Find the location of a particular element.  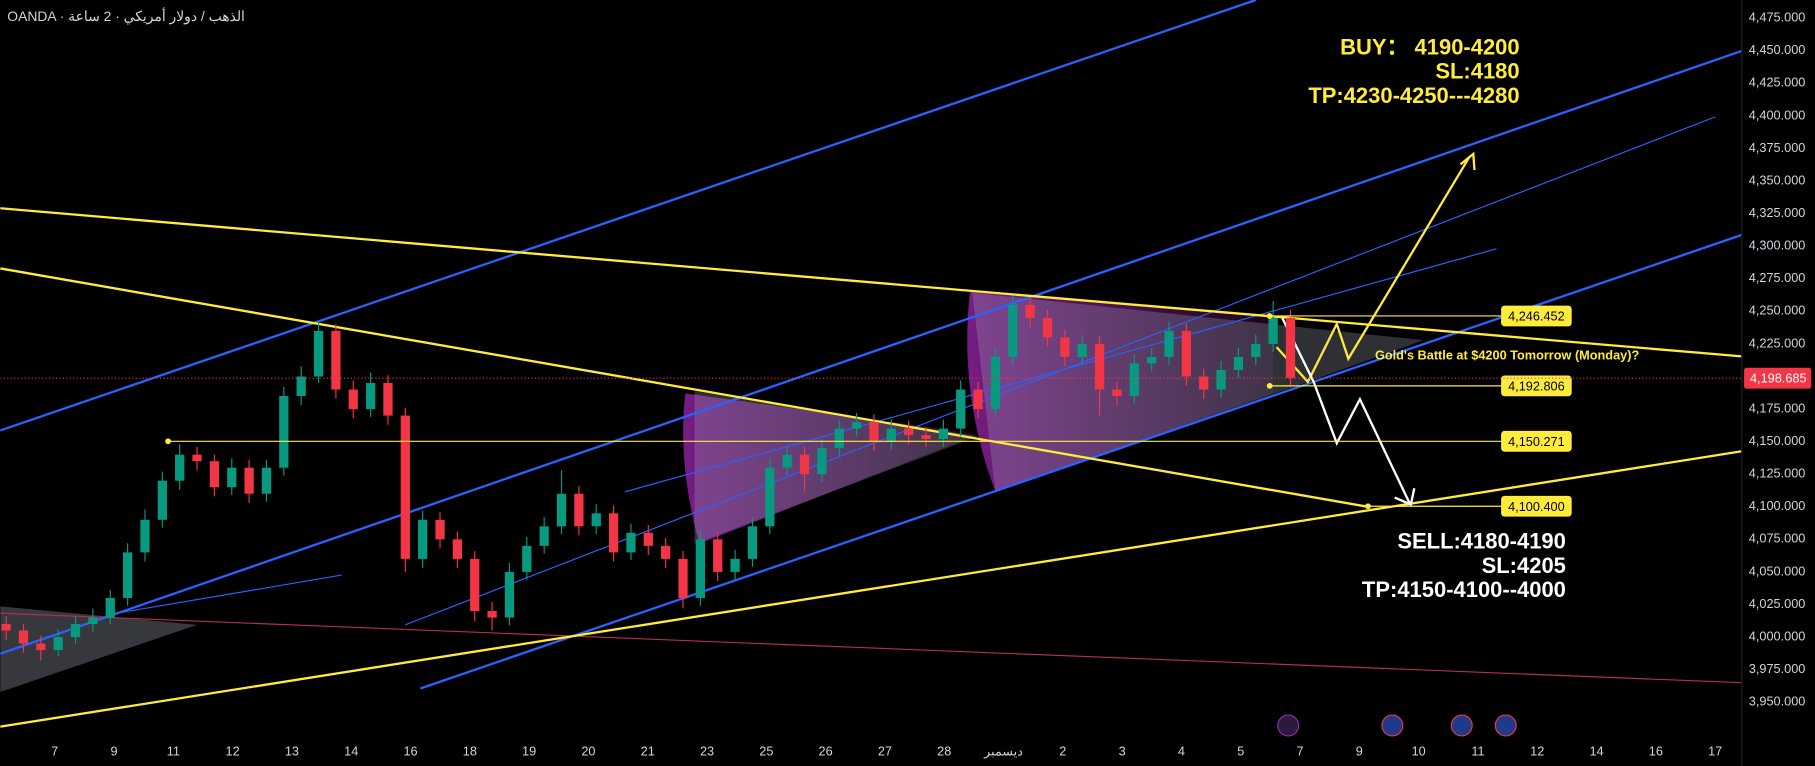

y-tick-label: 3,950.000 is located at coordinates (1777, 701).